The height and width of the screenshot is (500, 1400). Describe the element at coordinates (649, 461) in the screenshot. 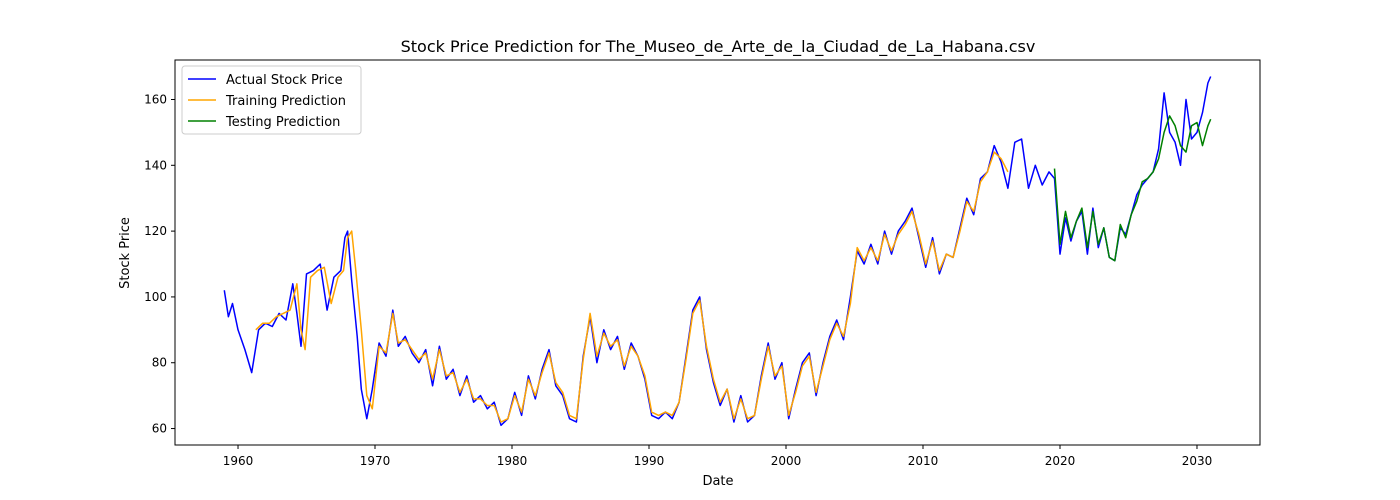

I see `x-tick-label: 1990` at that location.